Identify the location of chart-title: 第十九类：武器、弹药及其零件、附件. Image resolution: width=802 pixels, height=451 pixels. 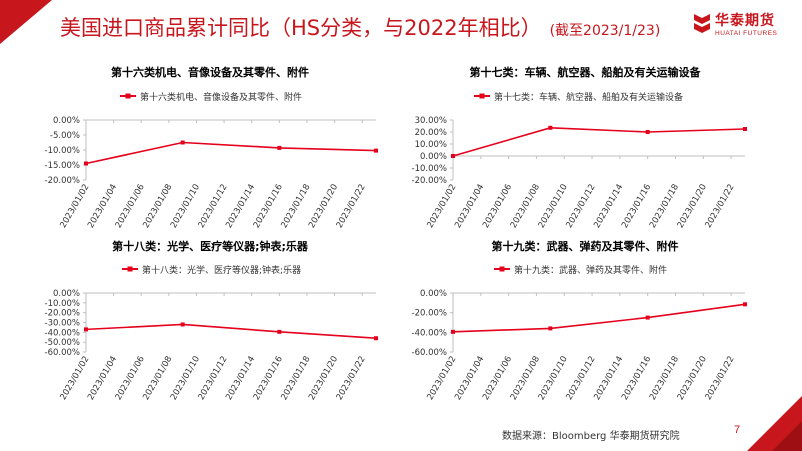
(585, 246).